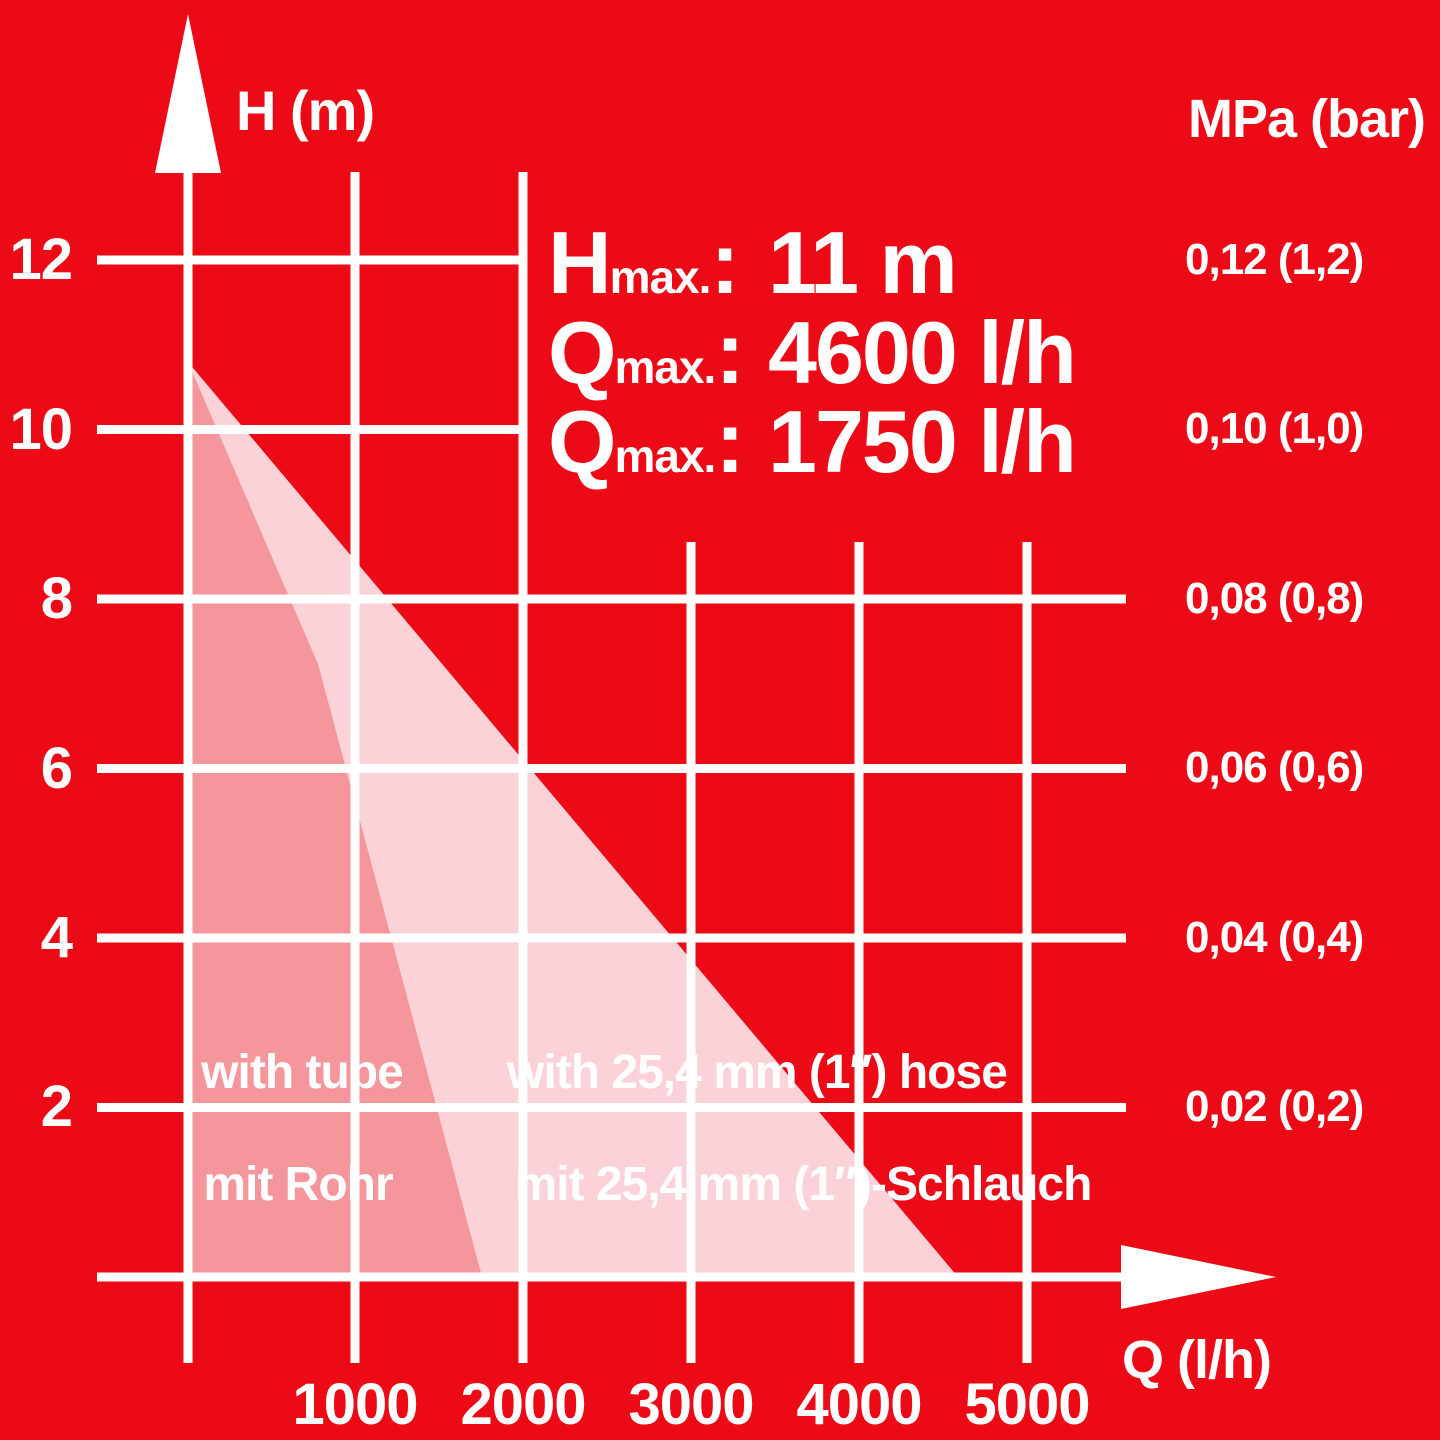  What do you see at coordinates (1274, 259) in the screenshot?
I see `pressure-tick-012: 0,12 (1,2)` at bounding box center [1274, 259].